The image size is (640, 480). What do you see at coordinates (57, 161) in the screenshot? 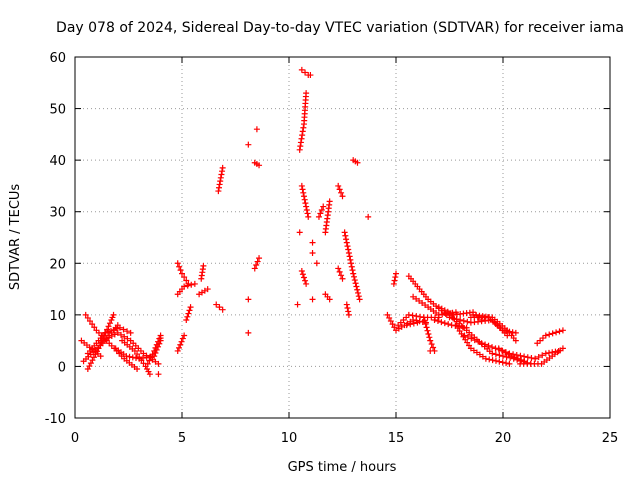
I see `y-tick-label: 40` at bounding box center [57, 161].